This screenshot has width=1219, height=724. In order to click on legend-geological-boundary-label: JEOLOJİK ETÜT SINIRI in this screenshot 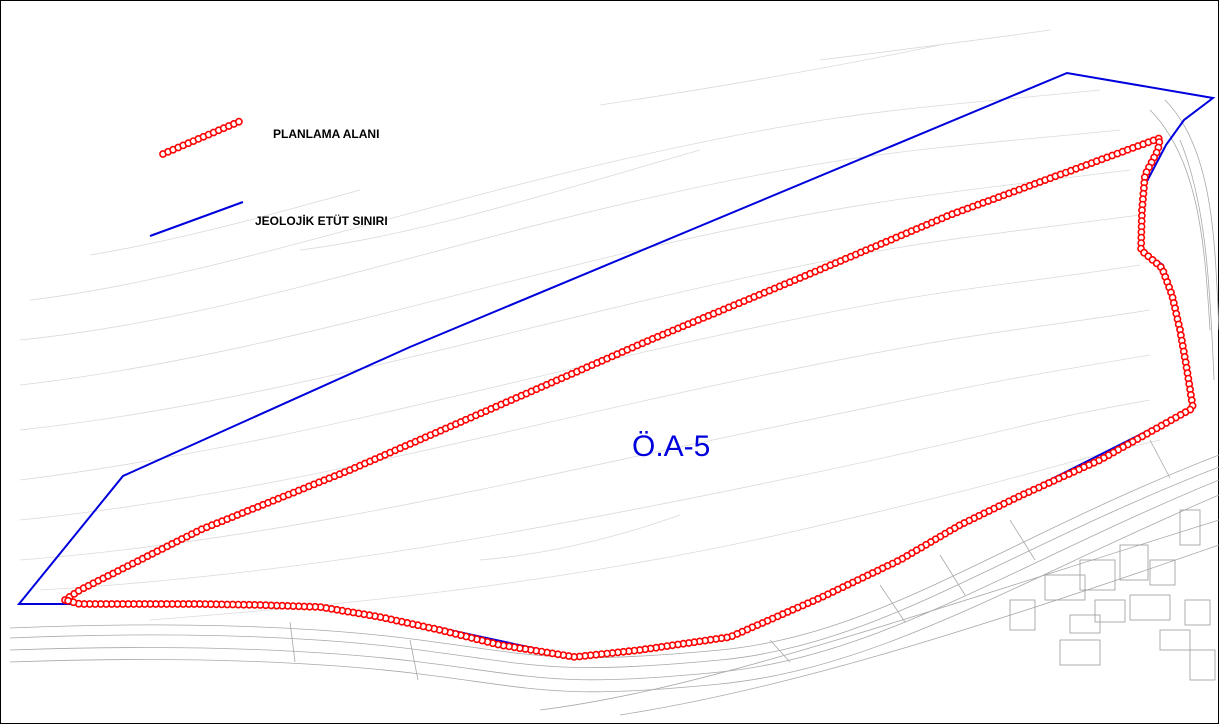, I will do `click(321, 221)`.